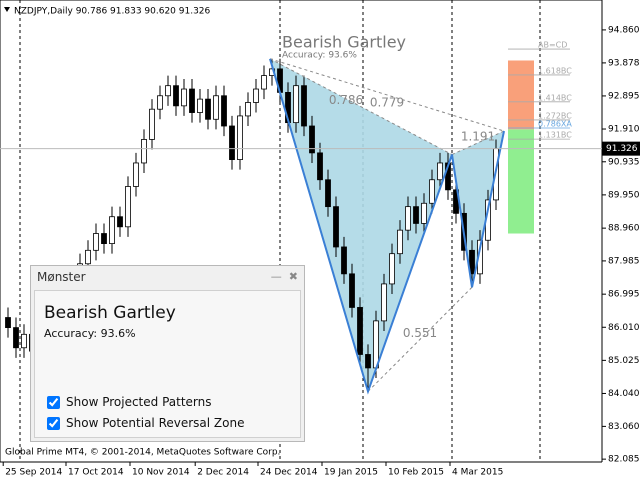  I want to click on option-label: Show Potential Reversal Zone, so click(155, 423).